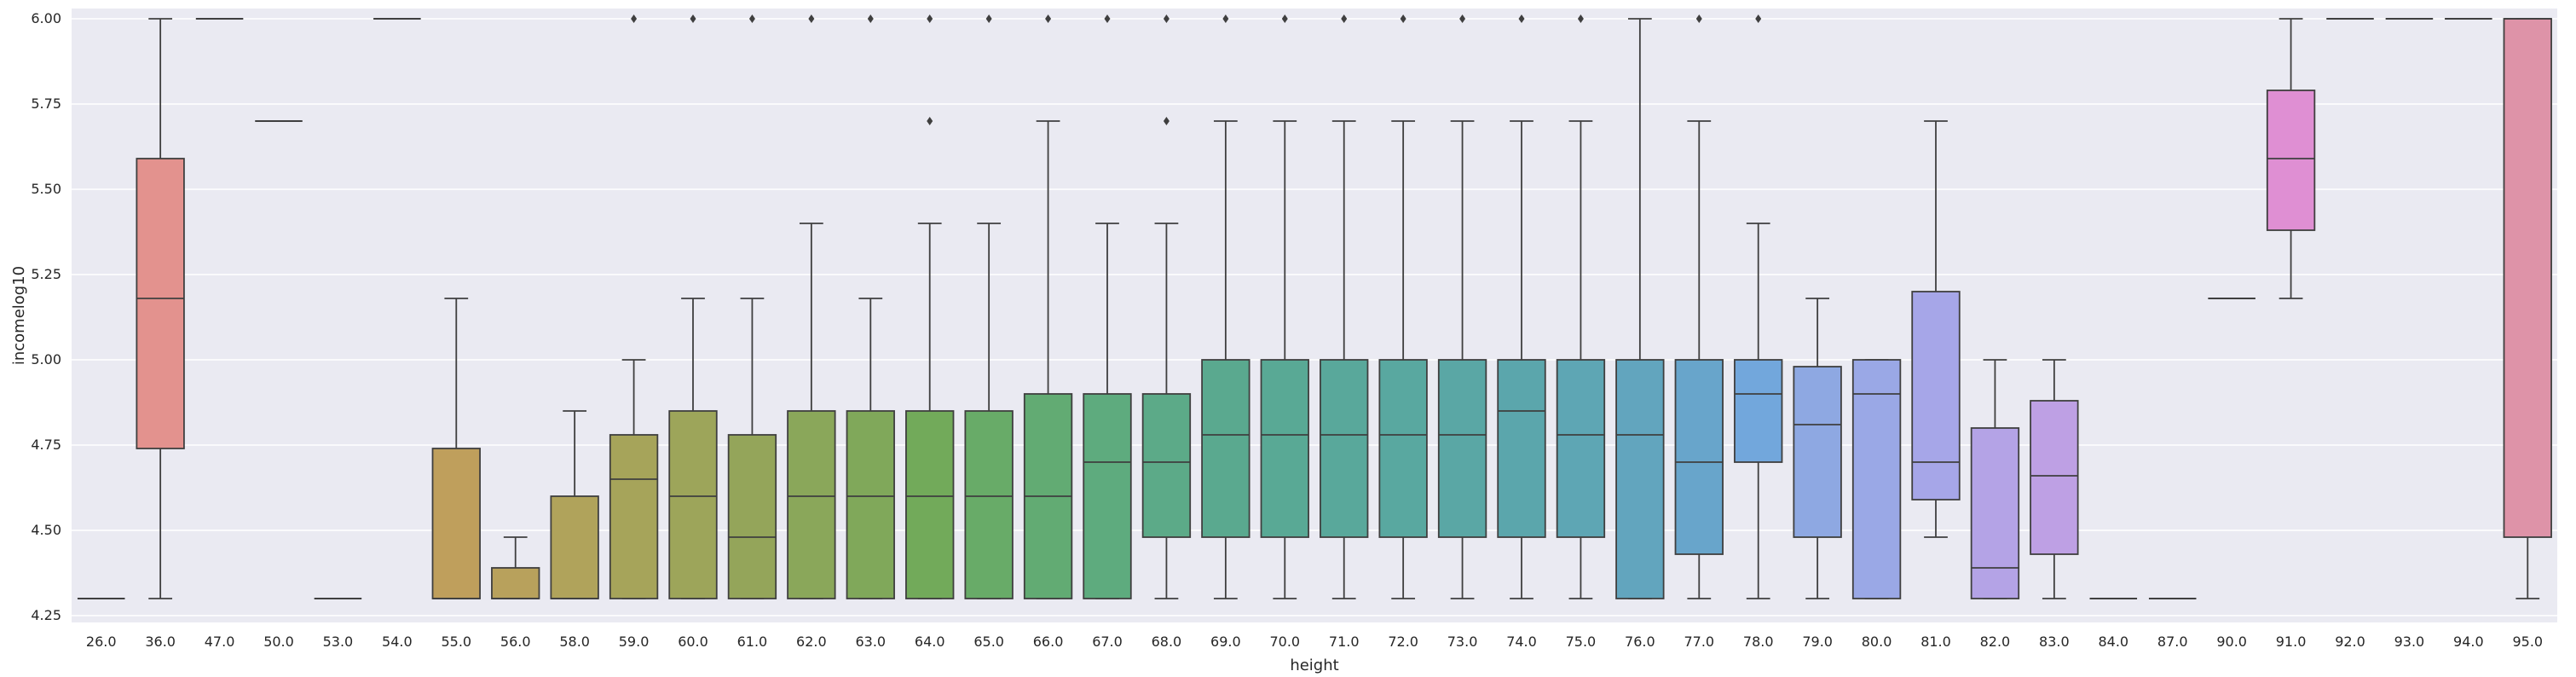 The height and width of the screenshot is (677, 2576). I want to click on x-tick-label: 56.0, so click(515, 642).